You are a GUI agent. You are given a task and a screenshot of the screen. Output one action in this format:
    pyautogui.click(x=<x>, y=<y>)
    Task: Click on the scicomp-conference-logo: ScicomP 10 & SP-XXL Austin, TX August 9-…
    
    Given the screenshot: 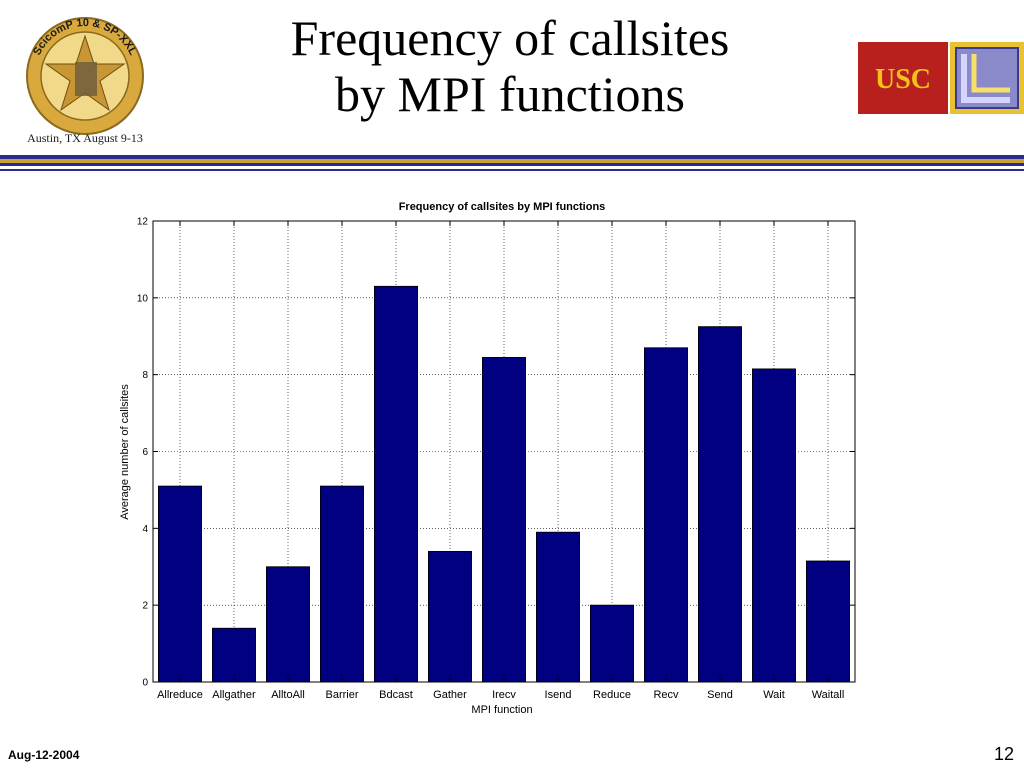 What is the action you would take?
    pyautogui.click(x=85, y=81)
    